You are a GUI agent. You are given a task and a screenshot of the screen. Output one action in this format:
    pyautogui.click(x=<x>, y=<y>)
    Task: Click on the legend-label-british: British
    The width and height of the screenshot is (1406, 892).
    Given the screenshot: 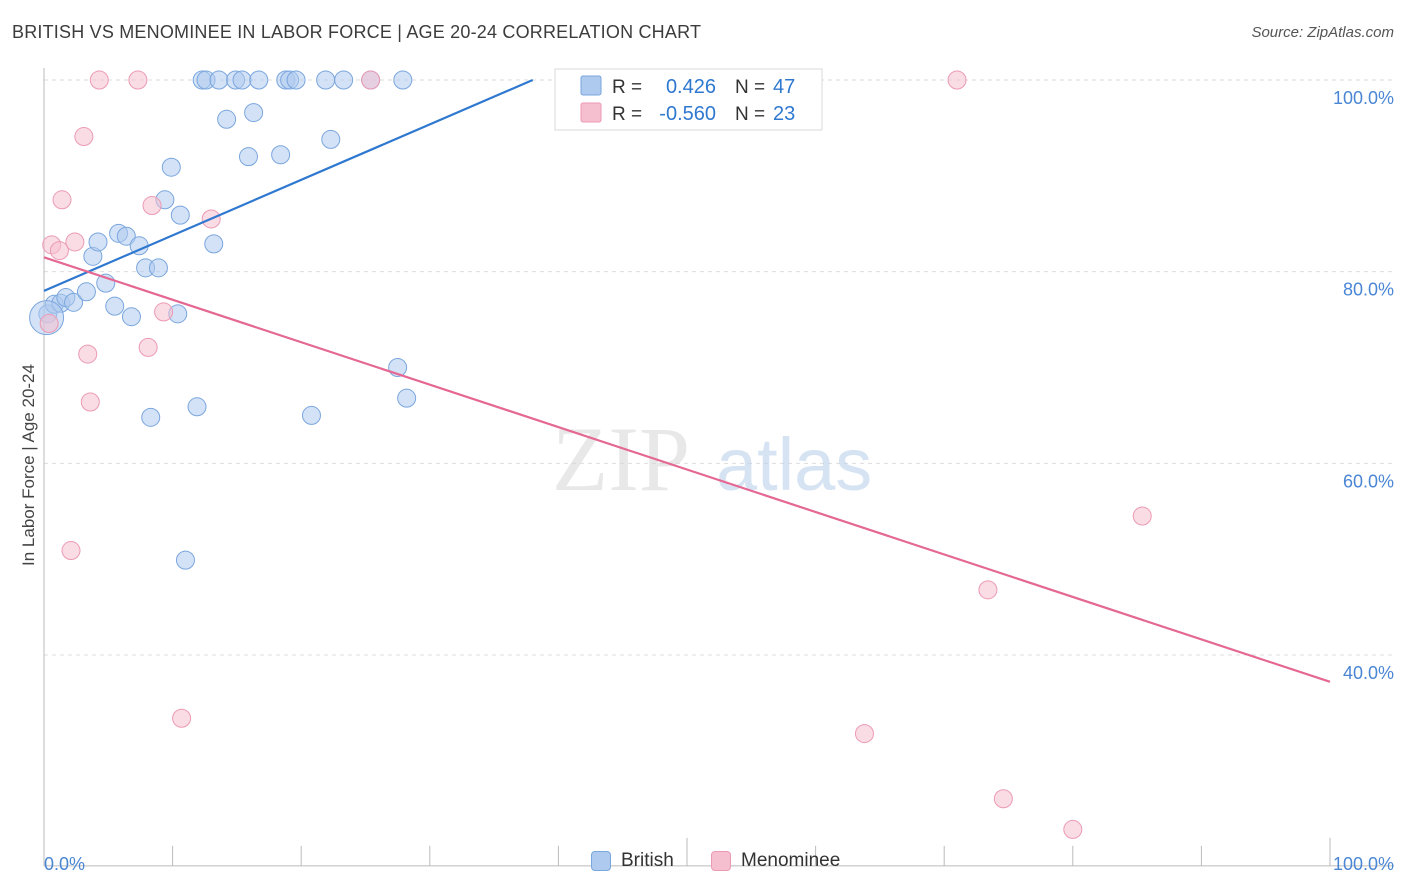 What is the action you would take?
    pyautogui.click(x=647, y=860)
    